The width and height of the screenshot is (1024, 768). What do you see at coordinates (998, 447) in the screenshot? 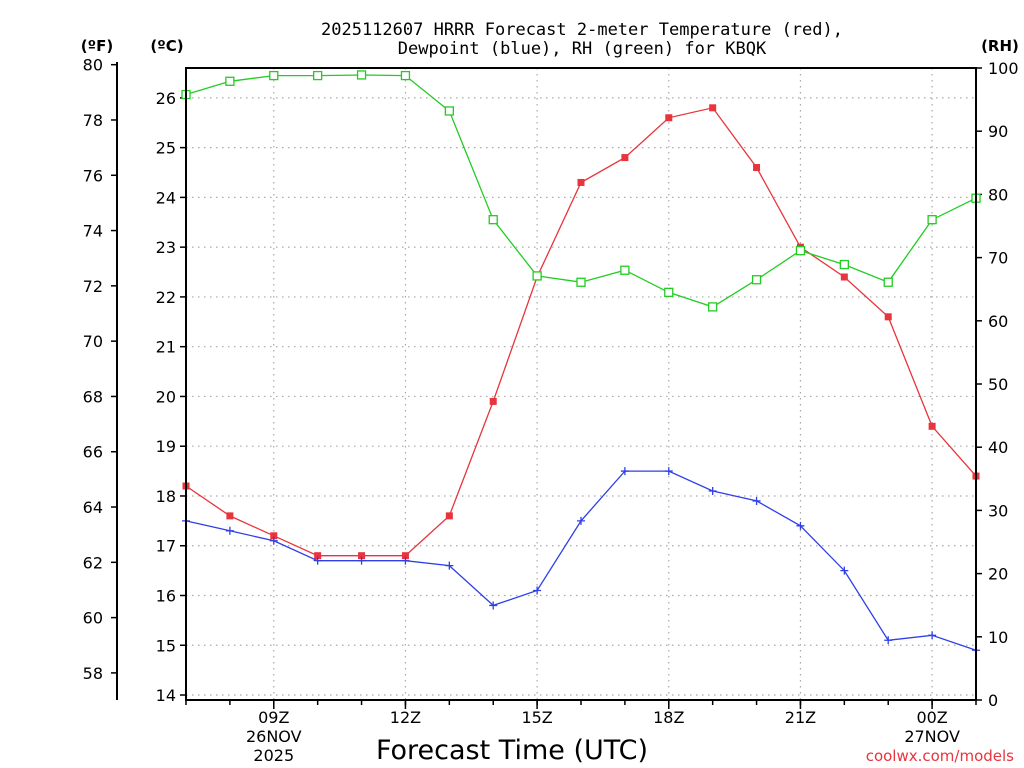
I see `rh-tick-label: 40` at bounding box center [998, 447].